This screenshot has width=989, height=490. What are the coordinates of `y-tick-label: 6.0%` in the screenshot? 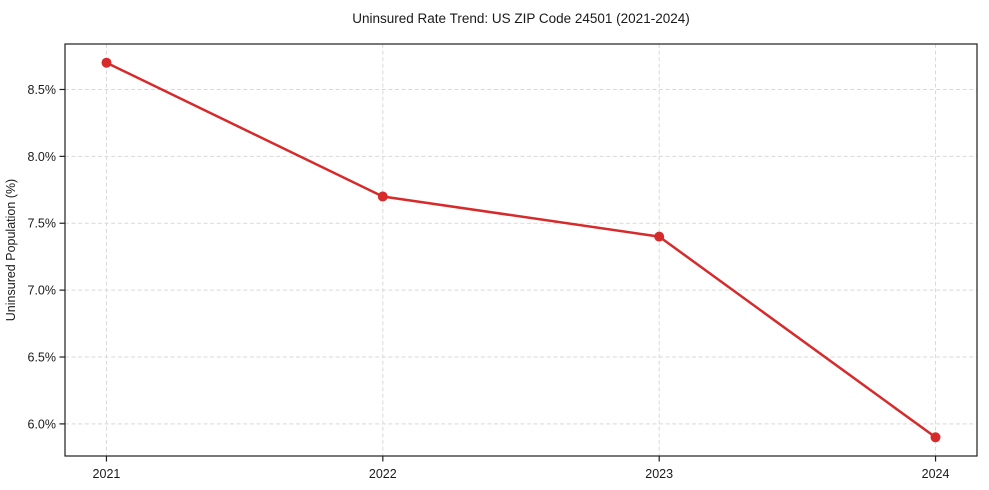 It's located at (42, 424).